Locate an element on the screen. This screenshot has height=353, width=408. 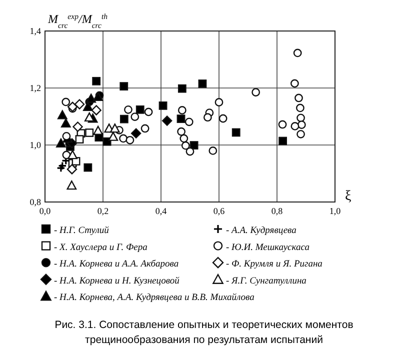
x-axis-title: ξ is located at coordinates (348, 196).